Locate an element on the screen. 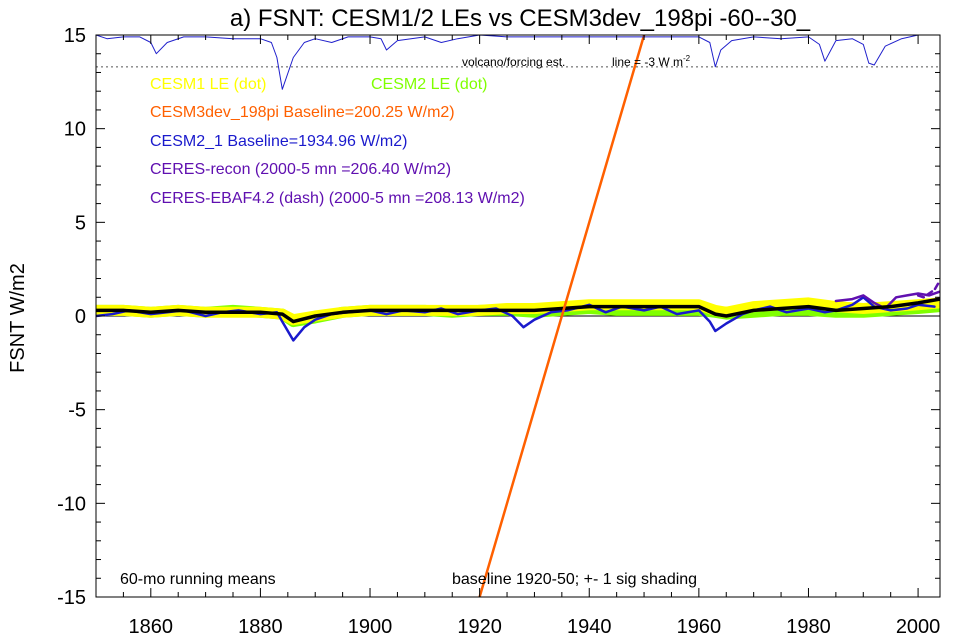 This screenshot has width=957, height=641. series-line-ceres-ebaf4-2-dash-2000-5-mn-208-13-w-m2 is located at coordinates (928, 289).